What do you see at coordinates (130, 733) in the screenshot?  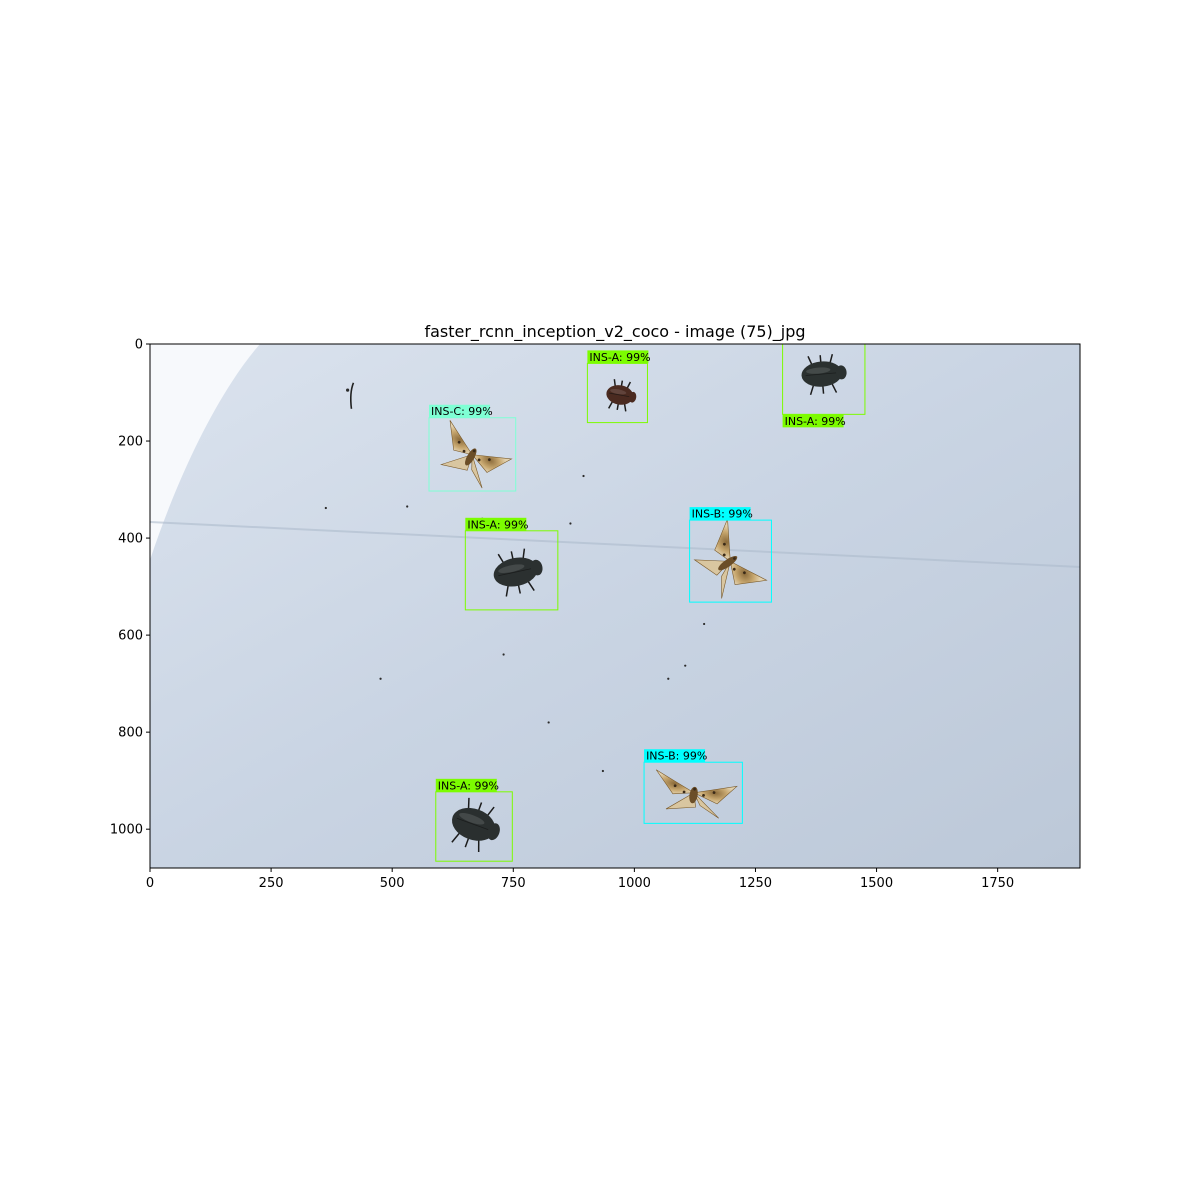 I see `y-tick-label: 800` at bounding box center [130, 733].